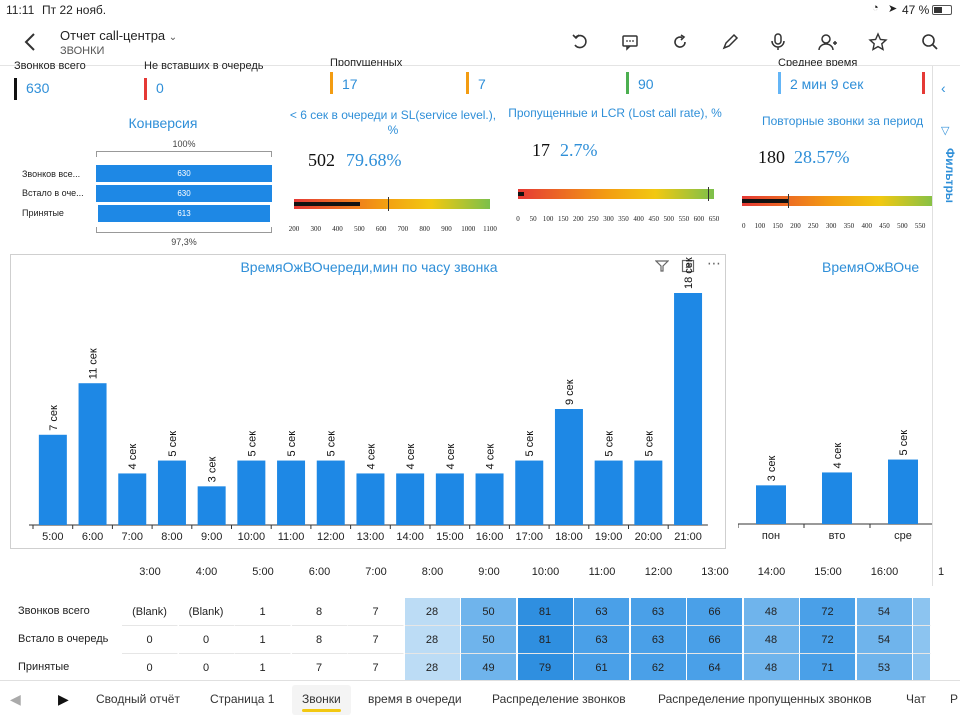 The width and height of the screenshot is (960, 720). Describe the element at coordinates (291, 537) in the screenshot. I see `x-tick-label: 11:00` at that location.